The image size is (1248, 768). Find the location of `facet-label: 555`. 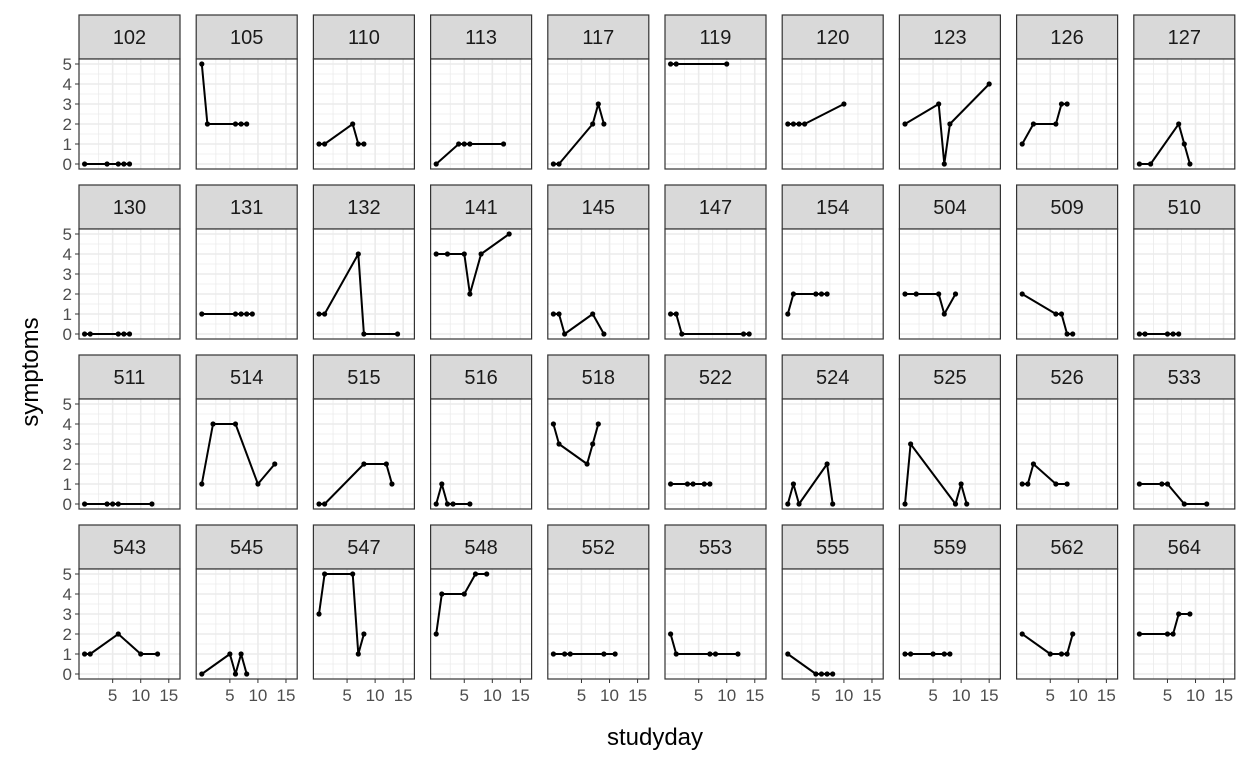

facet-label: 555 is located at coordinates (832, 548).